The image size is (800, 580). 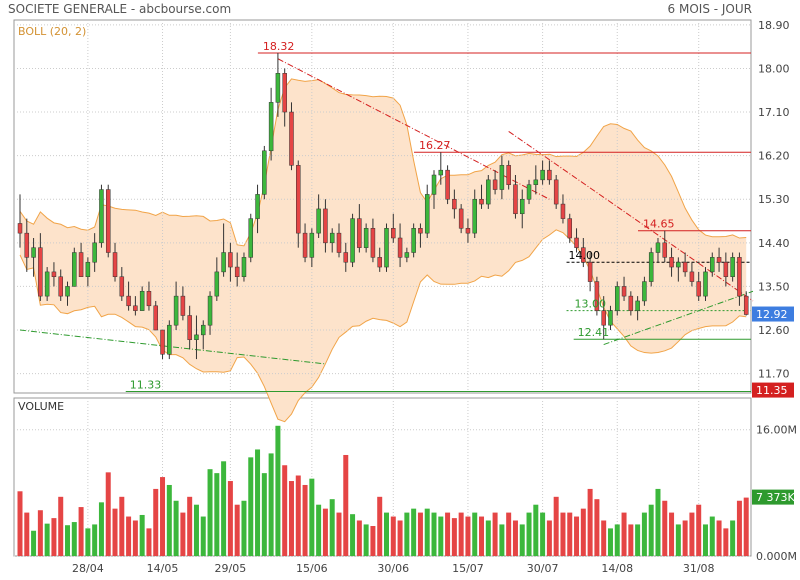 What do you see at coordinates (146, 385) in the screenshot?
I see `annotation-1133: 11.33` at bounding box center [146, 385].